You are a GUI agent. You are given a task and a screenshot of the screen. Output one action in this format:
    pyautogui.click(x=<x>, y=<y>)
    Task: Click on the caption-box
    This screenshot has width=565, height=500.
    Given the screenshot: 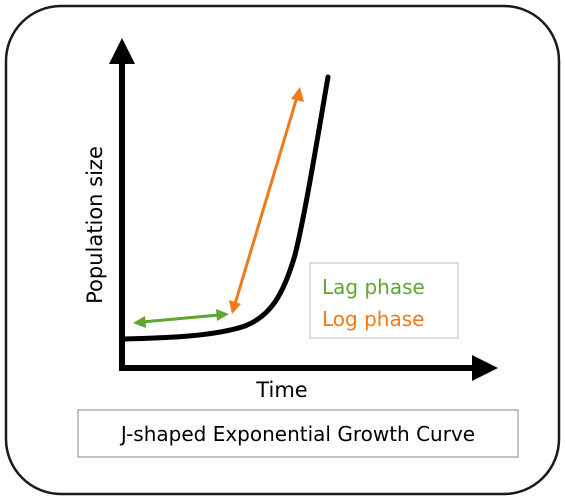 What is the action you would take?
    pyautogui.click(x=298, y=433)
    